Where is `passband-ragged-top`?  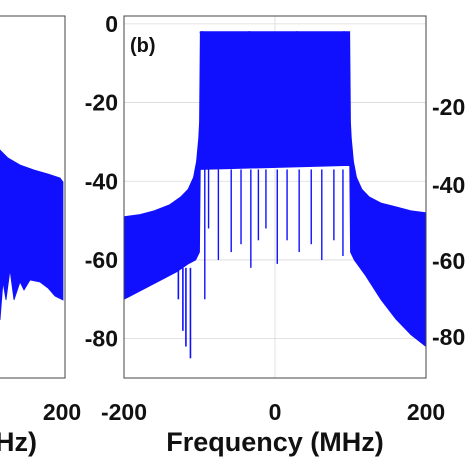 passband-ragged-top is located at coordinates (274, 34).